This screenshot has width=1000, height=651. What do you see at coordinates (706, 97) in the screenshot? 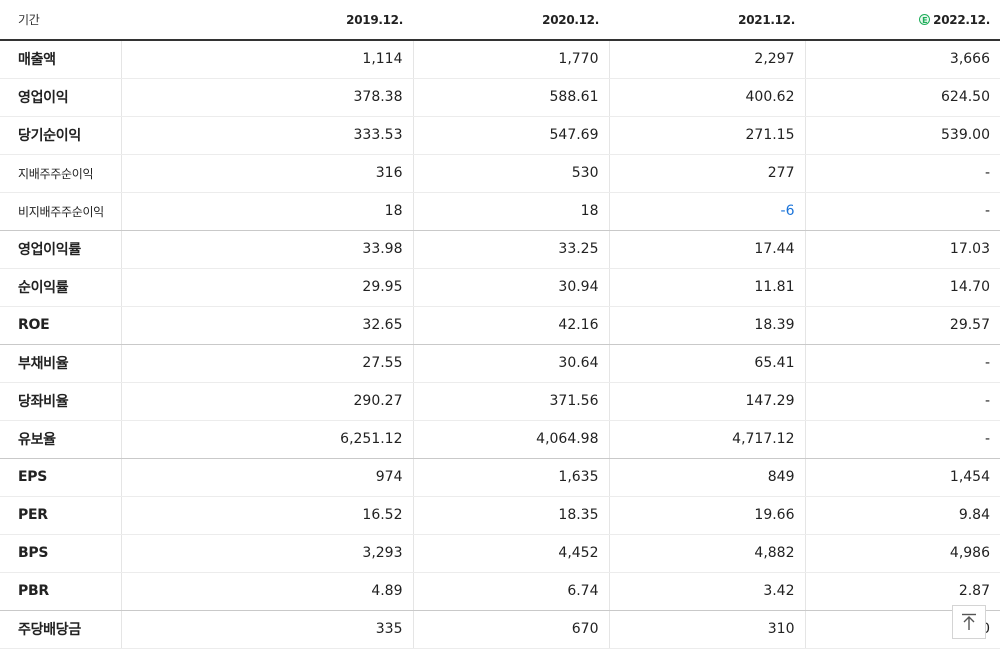
I see `value-cell: 400.62` at bounding box center [706, 97].